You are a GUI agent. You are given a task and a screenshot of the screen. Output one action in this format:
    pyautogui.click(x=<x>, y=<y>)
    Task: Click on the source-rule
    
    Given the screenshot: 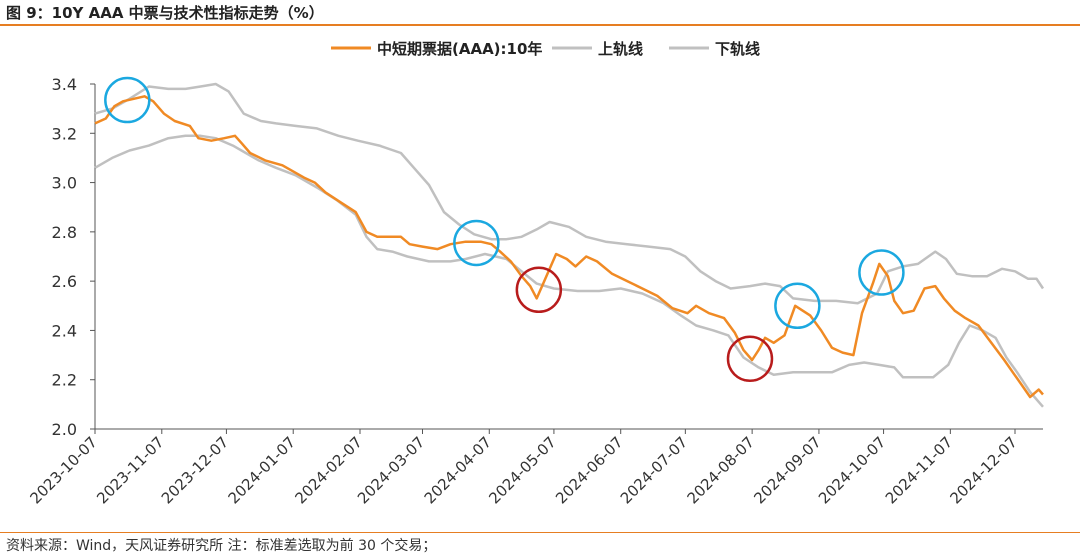 What is the action you would take?
    pyautogui.click(x=540, y=532)
    